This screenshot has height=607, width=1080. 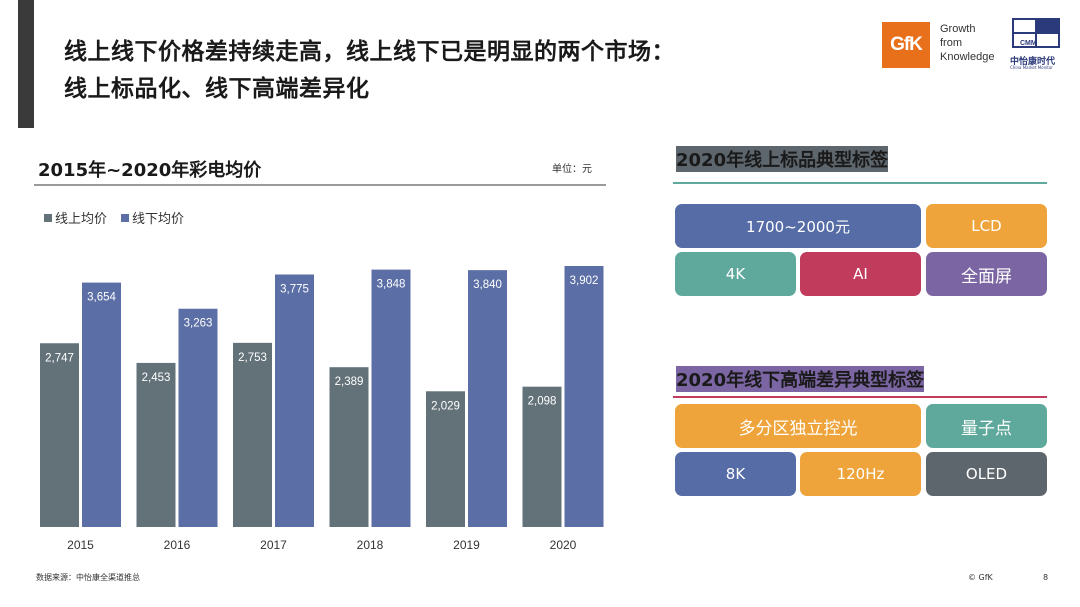 I want to click on cmm-logo: CMM 中怡康时代 China Market Monitor, so click(x=1036, y=44).